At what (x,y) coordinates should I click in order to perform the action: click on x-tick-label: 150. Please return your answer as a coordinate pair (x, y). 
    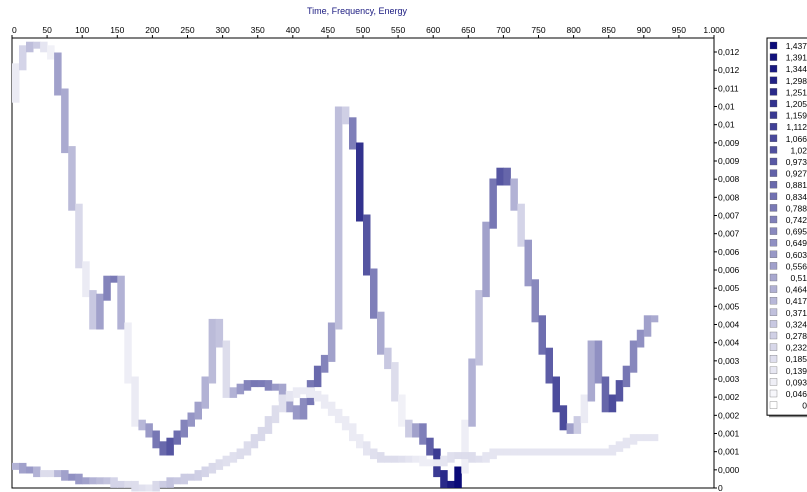
    Looking at the image, I should click on (117, 30).